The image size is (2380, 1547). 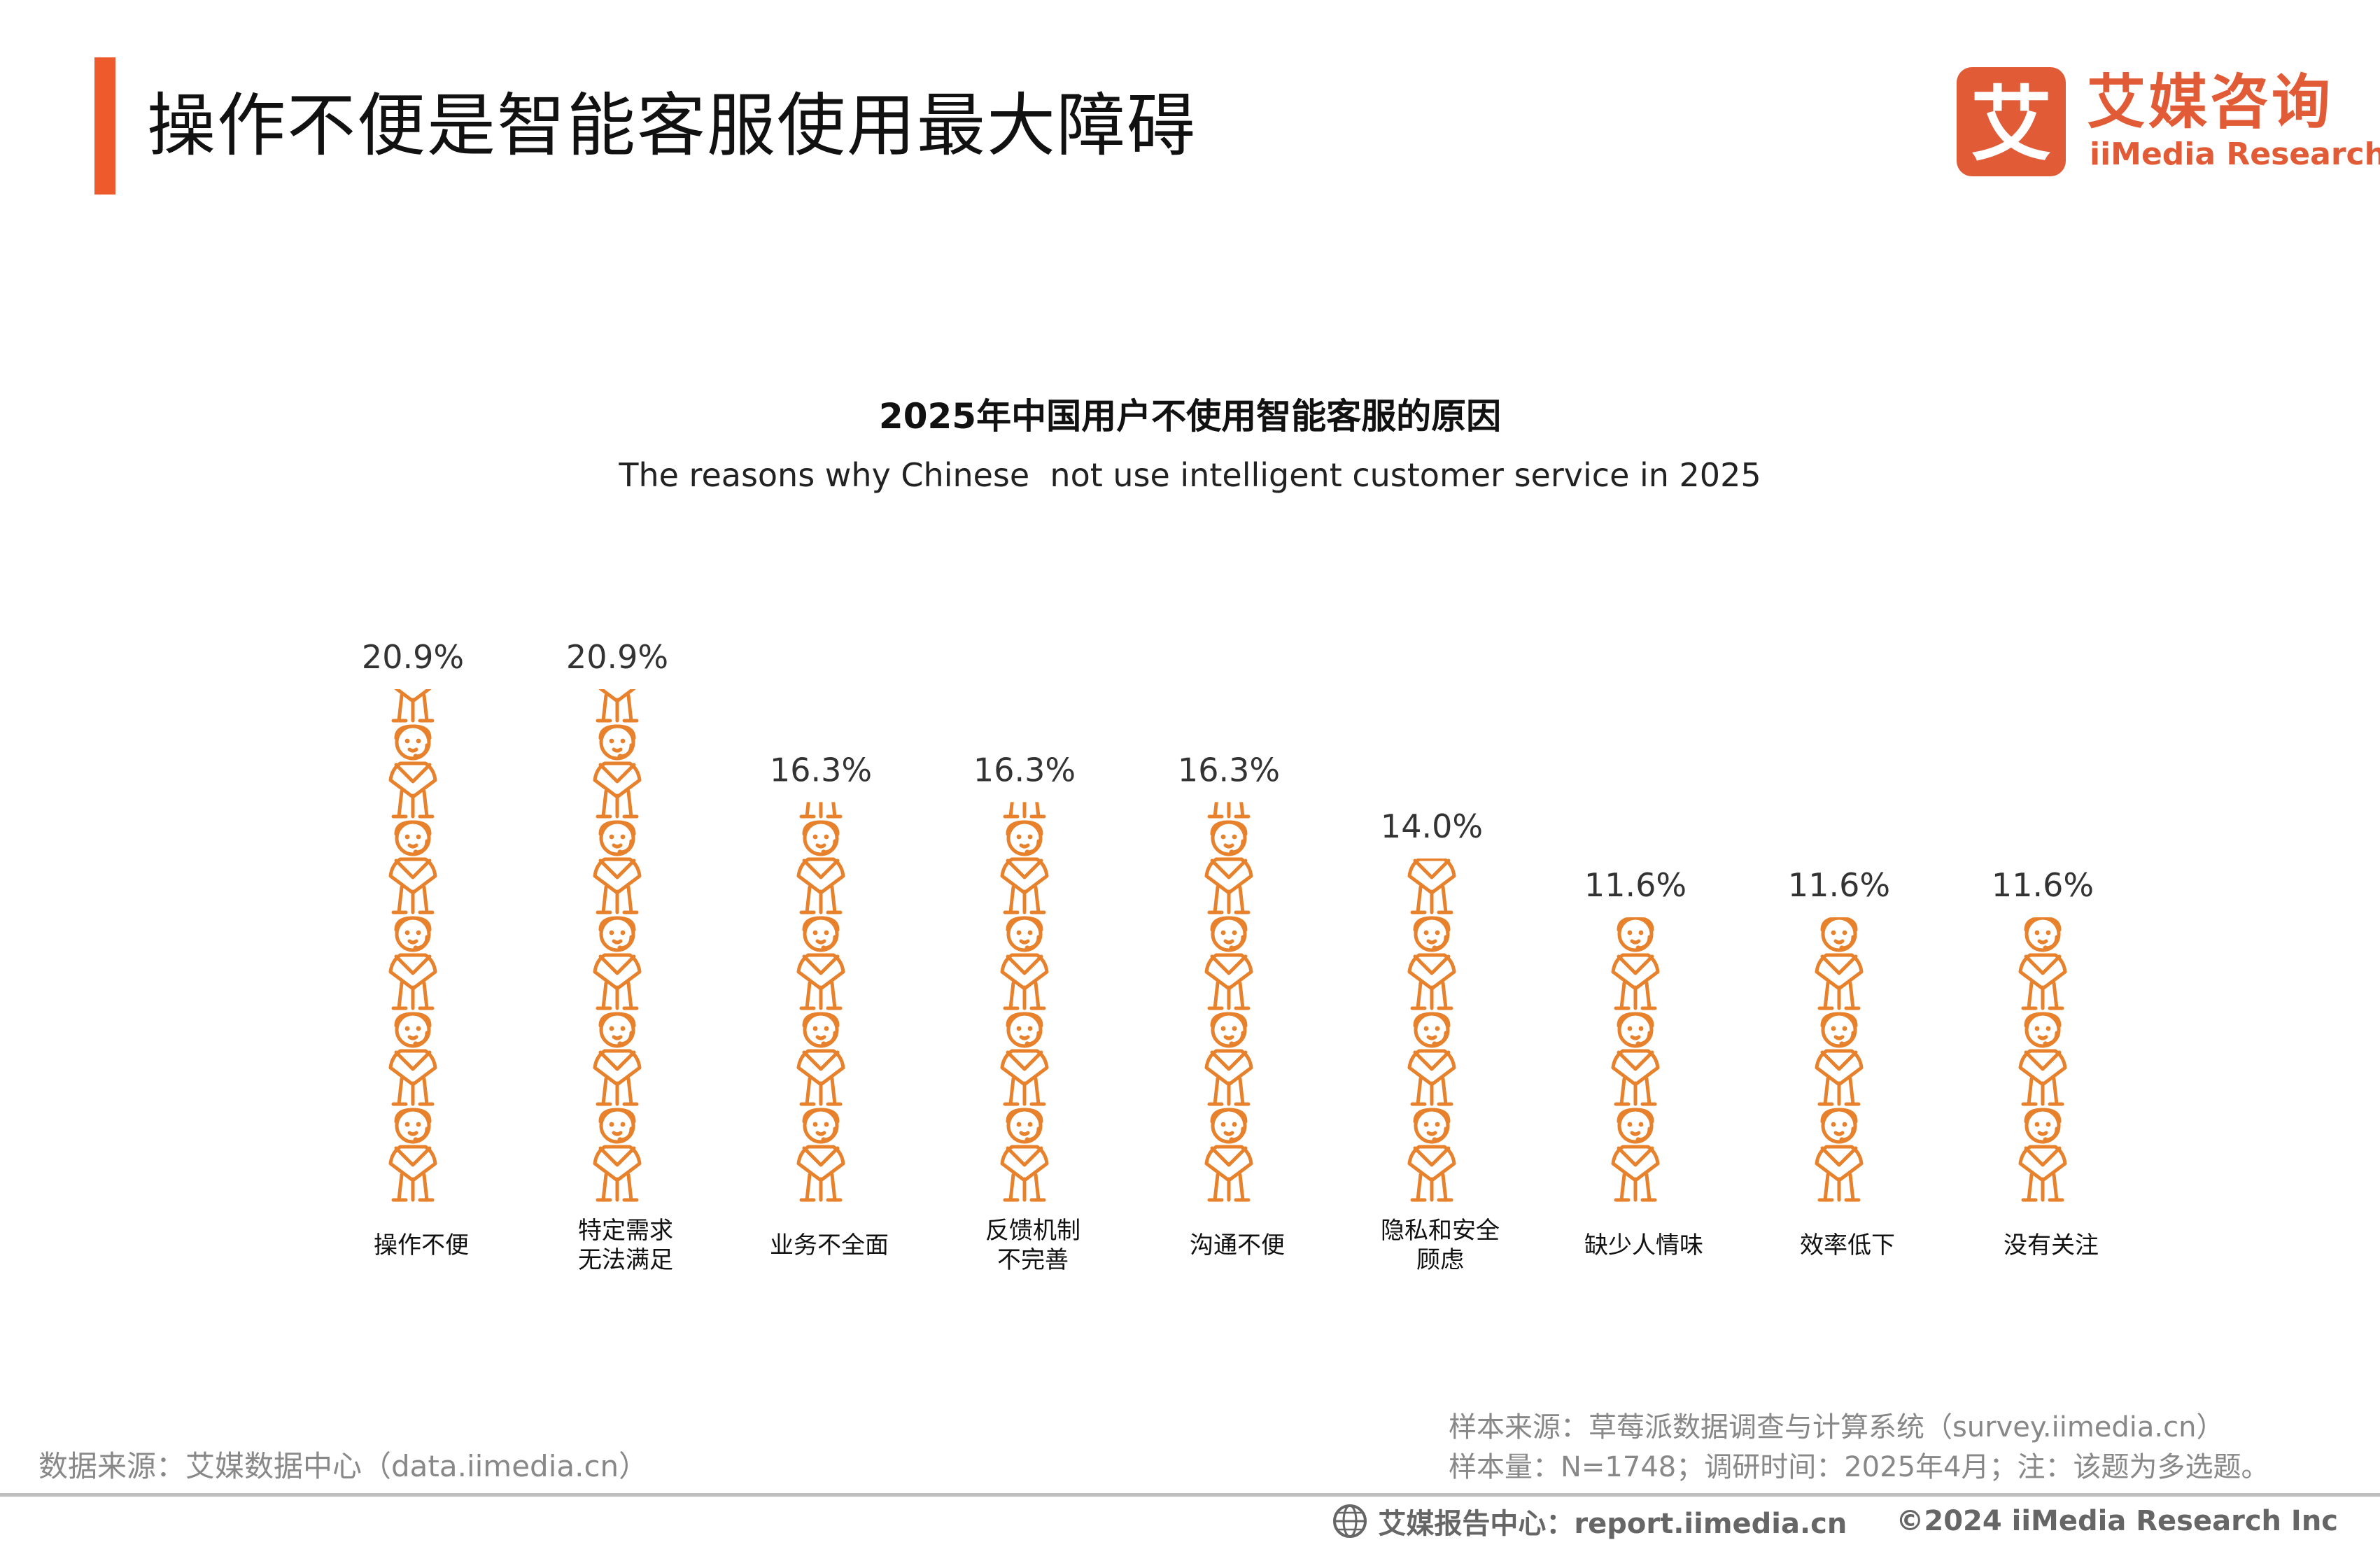 What do you see at coordinates (1190, 1495) in the screenshot?
I see `footer-divider` at bounding box center [1190, 1495].